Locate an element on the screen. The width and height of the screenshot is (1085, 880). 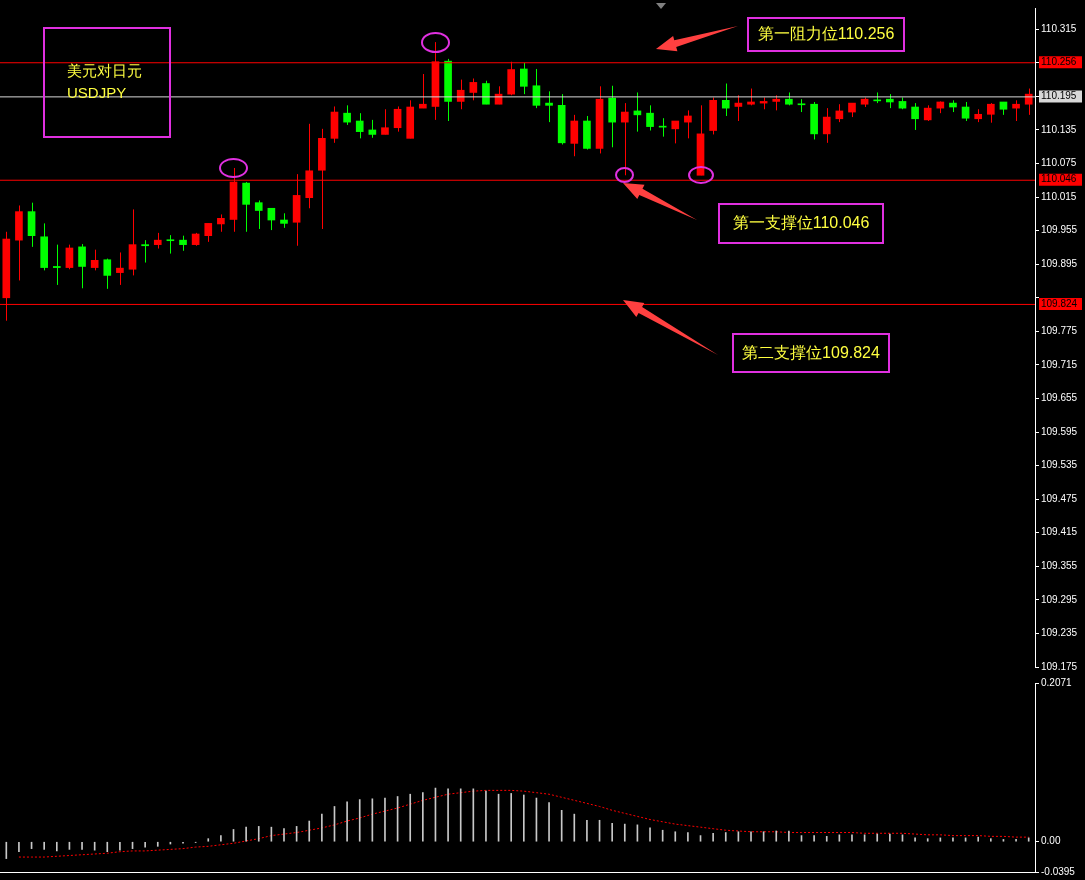
annotation: 第一阻力位110.256 is located at coordinates (826, 34).